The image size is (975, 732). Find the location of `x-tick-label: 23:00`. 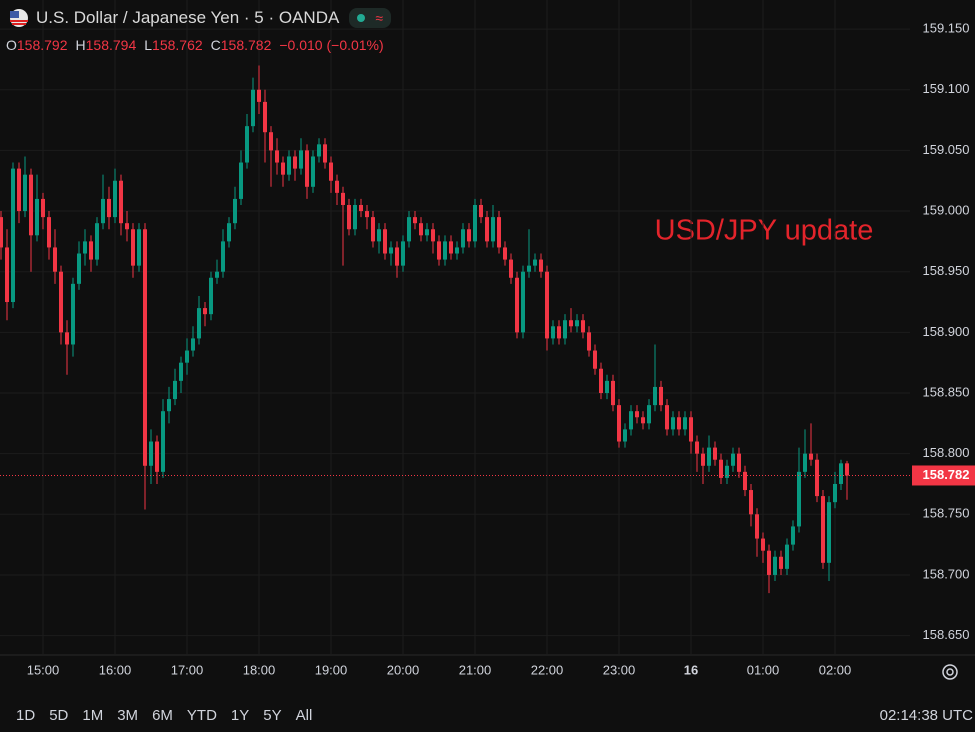

x-tick-label: 23:00 is located at coordinates (619, 669).